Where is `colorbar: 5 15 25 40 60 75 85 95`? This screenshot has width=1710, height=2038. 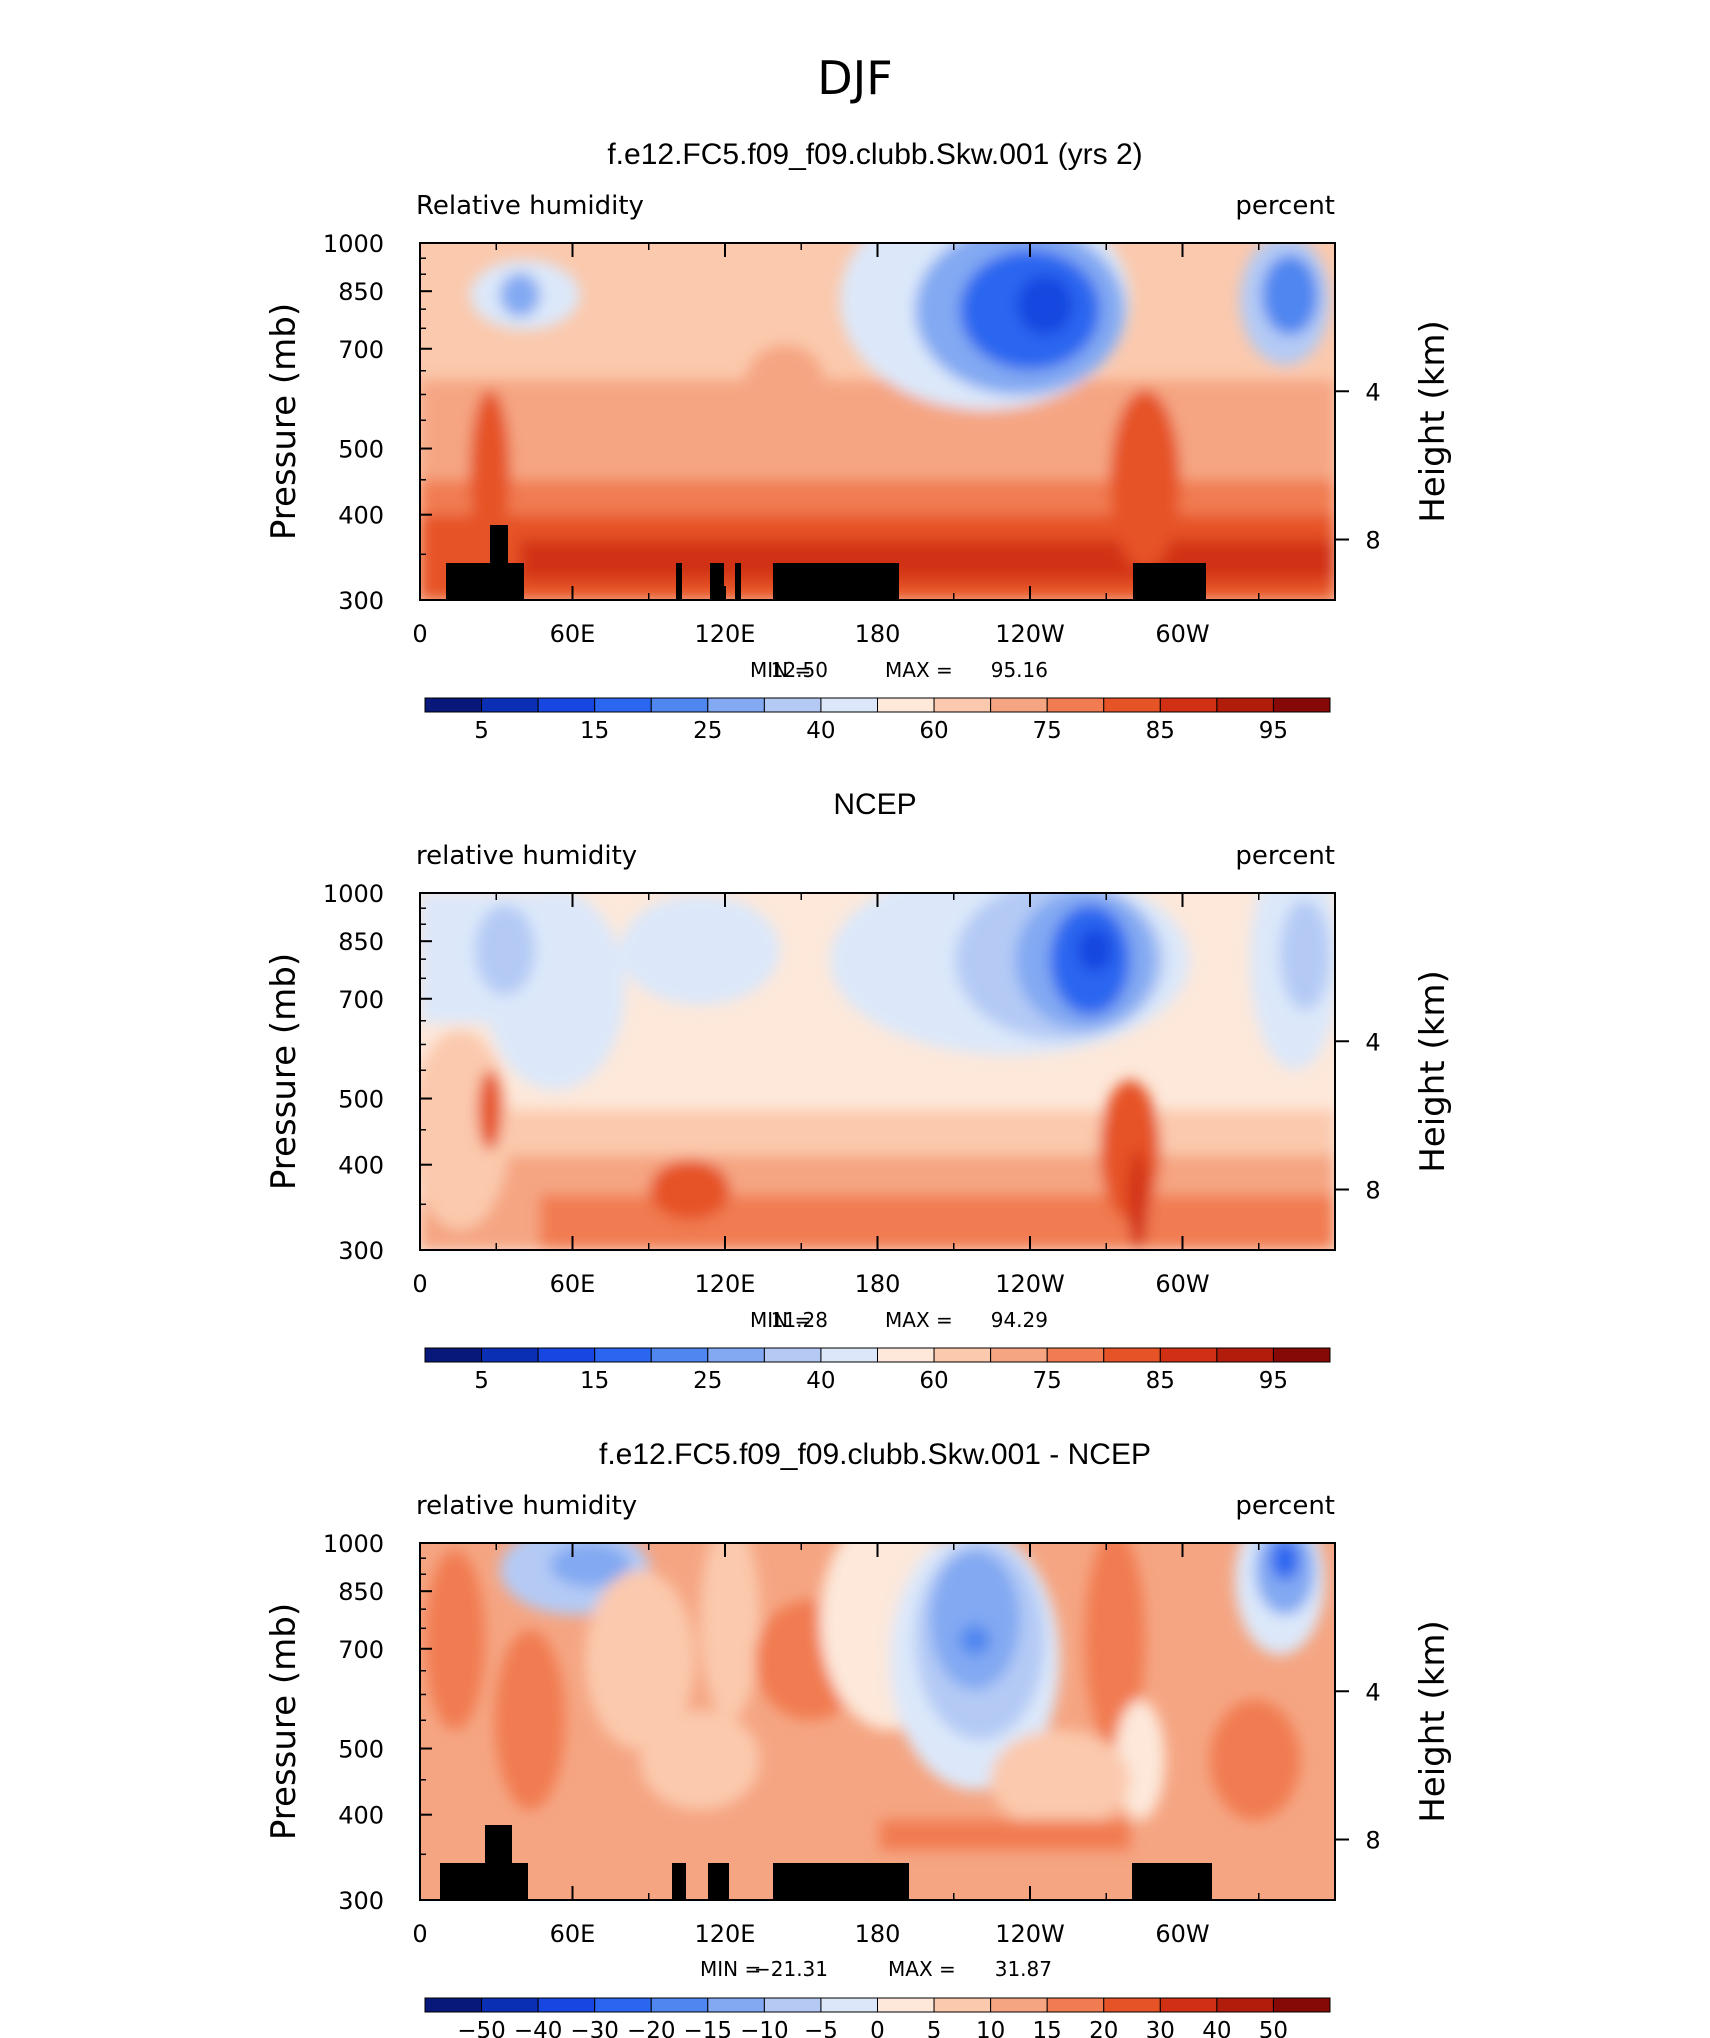
colorbar: 5 15 25 40 60 75 85 95 is located at coordinates (877, 720).